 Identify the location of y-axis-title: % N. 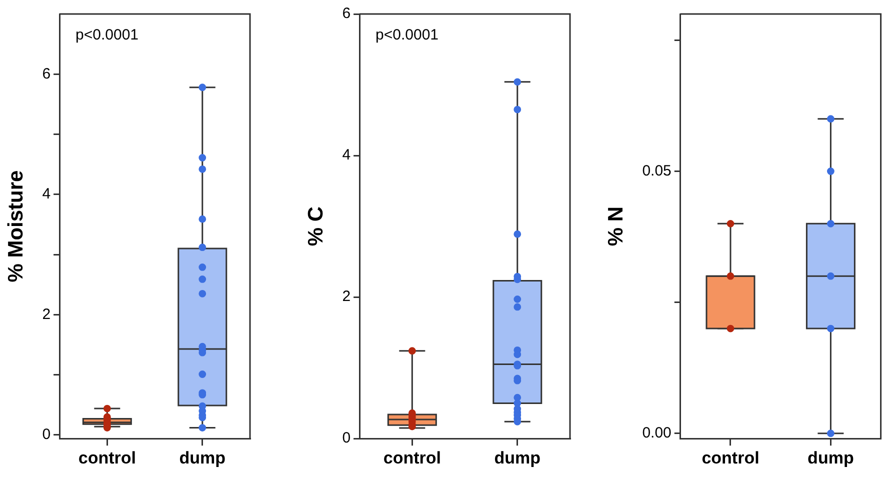
(616, 226).